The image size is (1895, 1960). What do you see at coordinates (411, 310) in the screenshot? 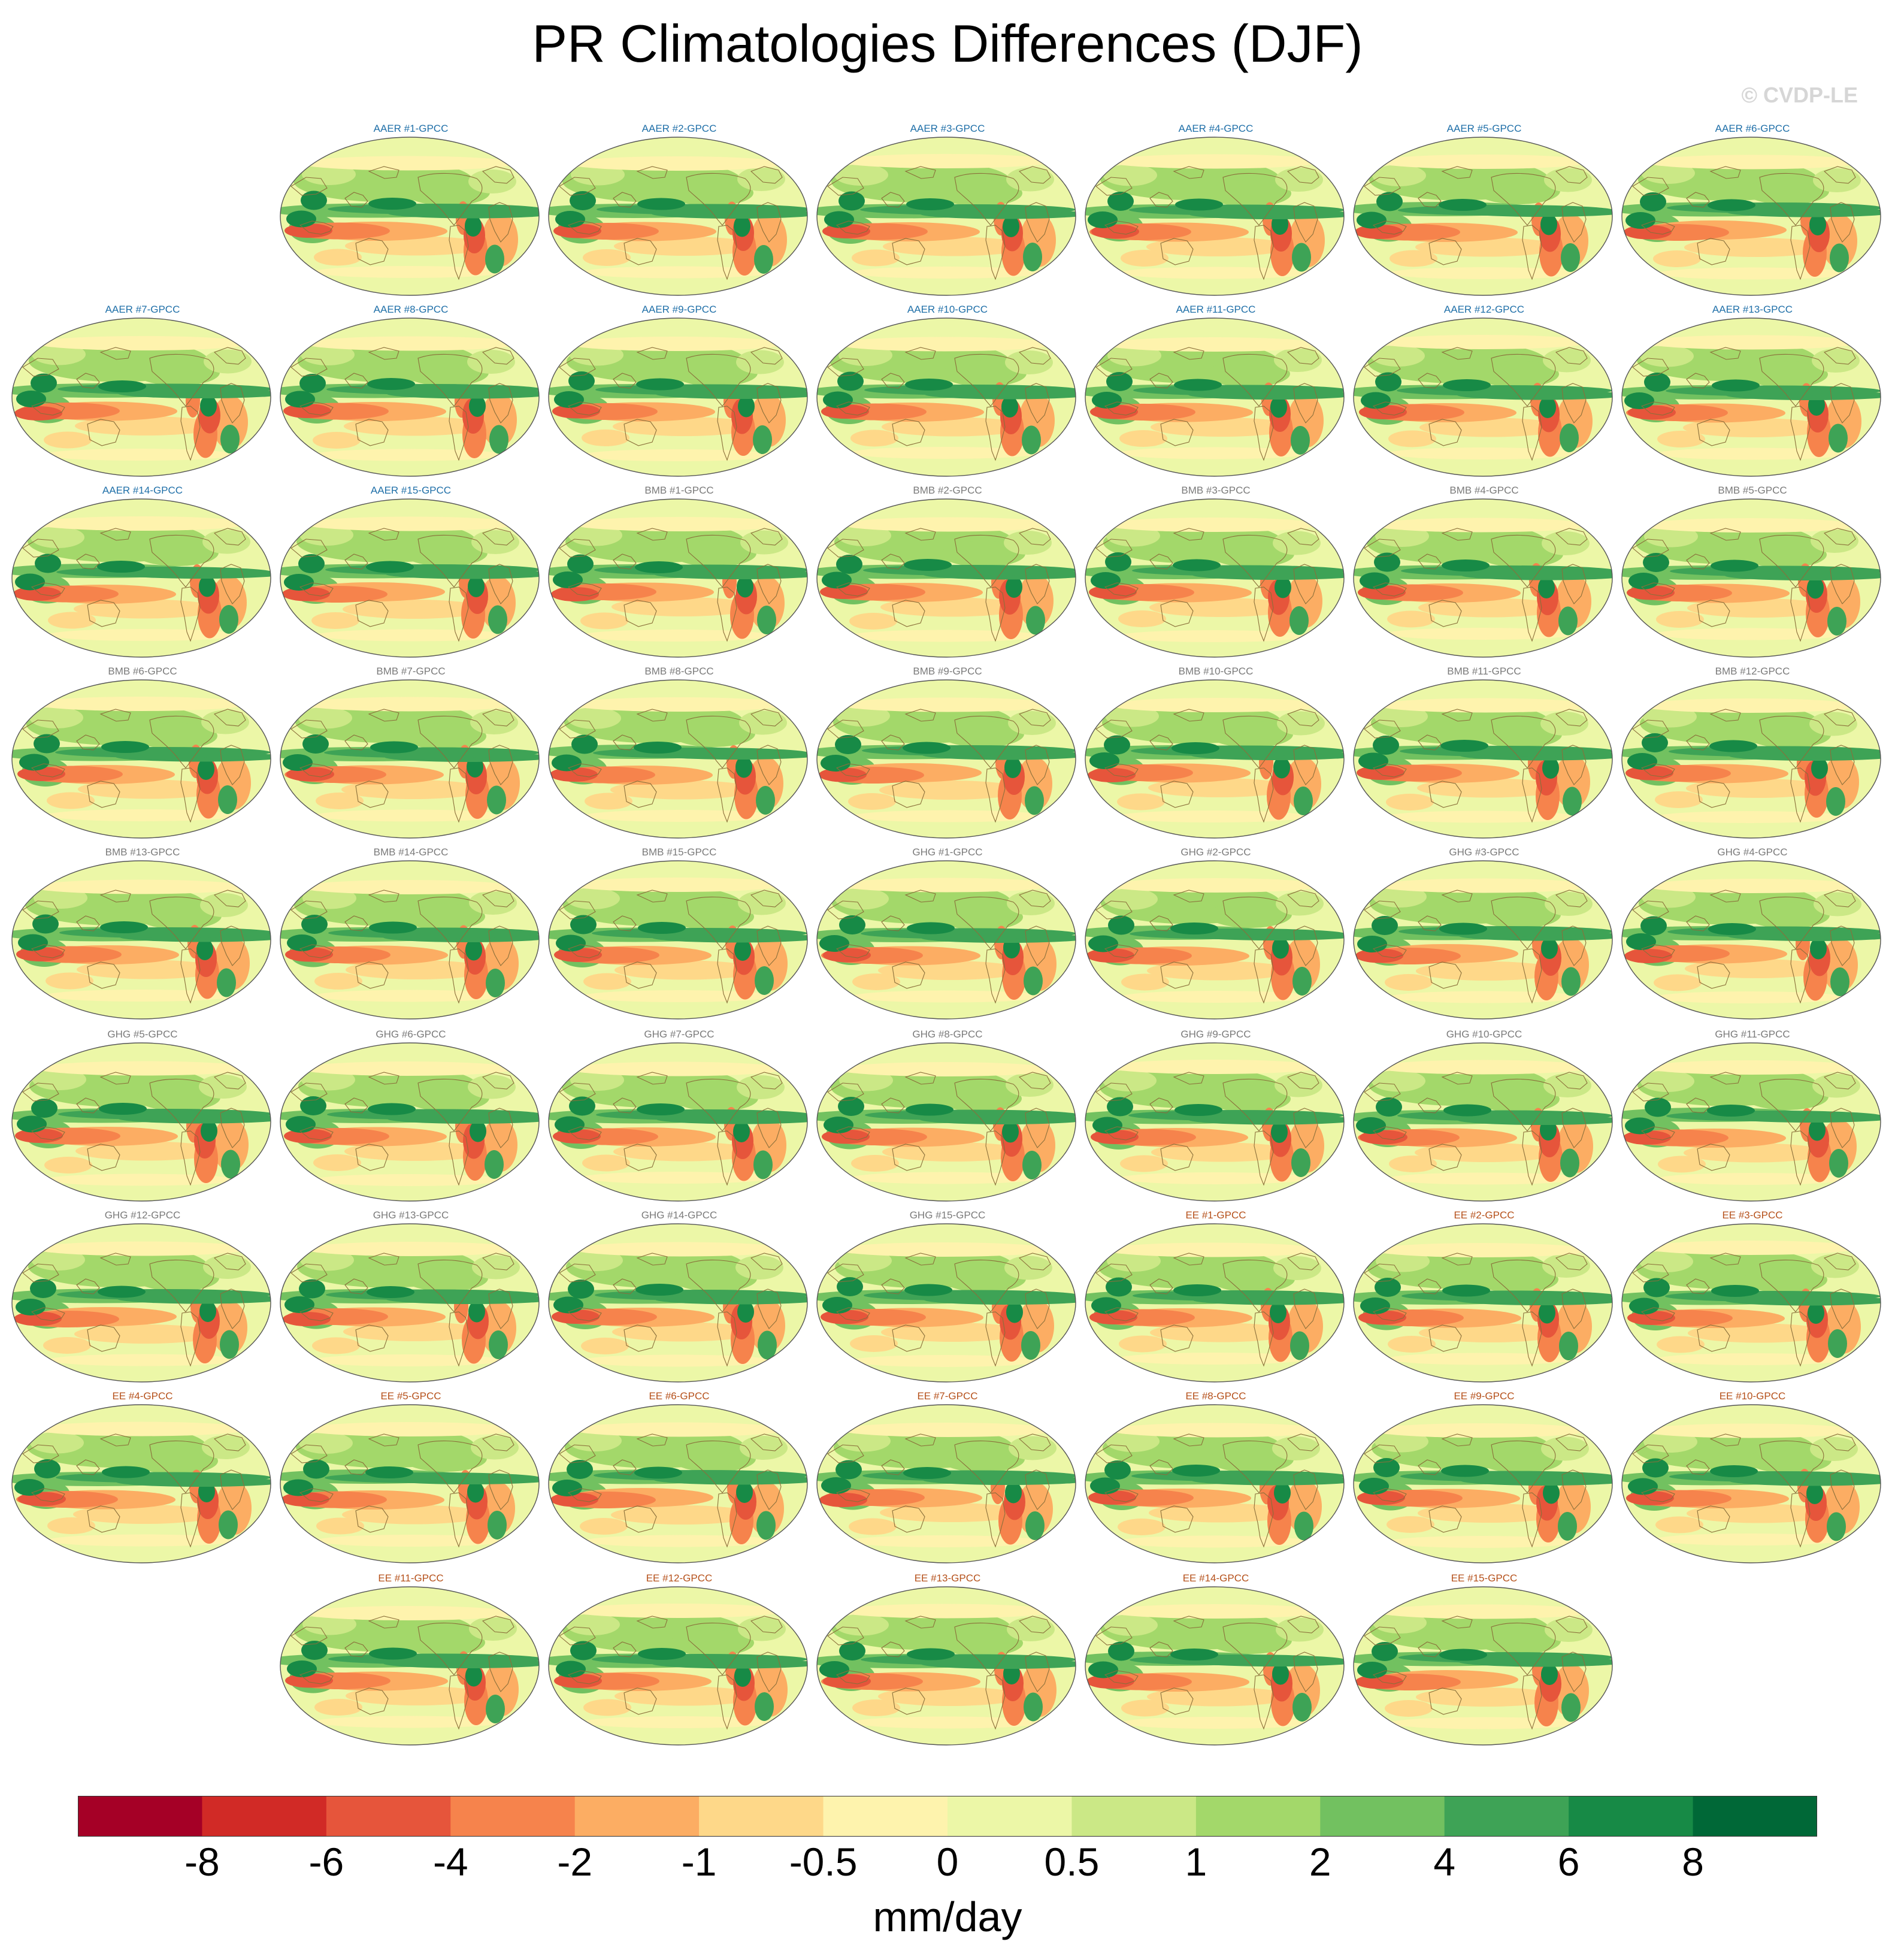
I see `map-panel-title: AAER #8-GPCC` at bounding box center [411, 310].